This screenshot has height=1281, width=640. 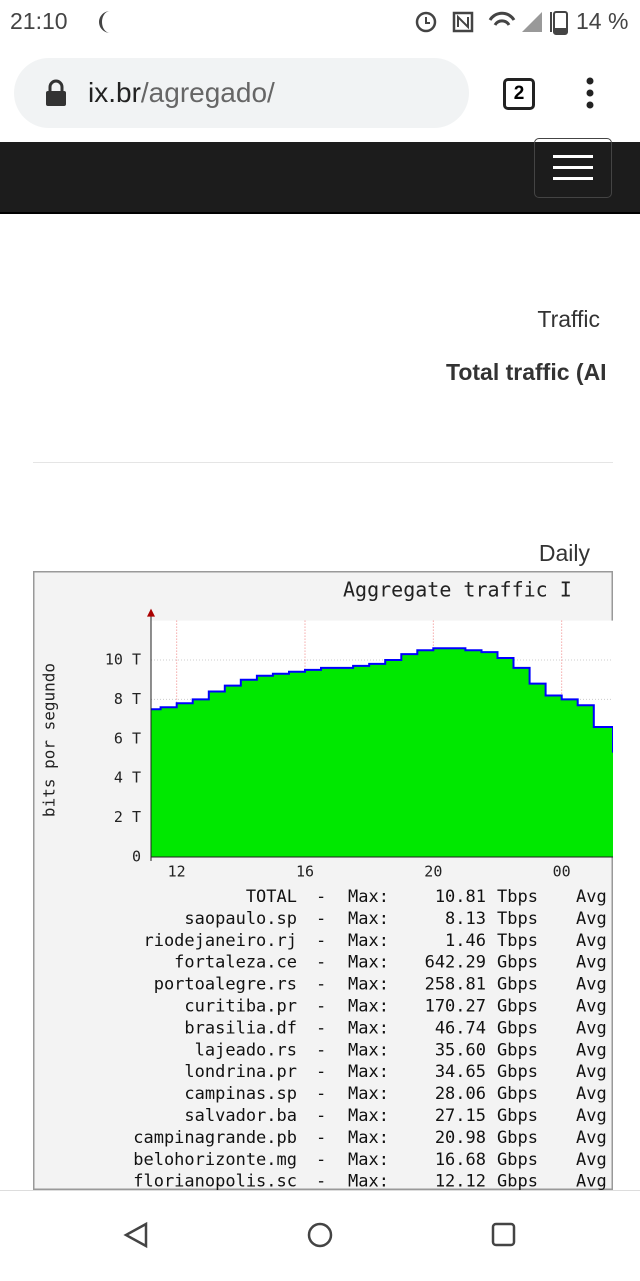 What do you see at coordinates (457, 590) in the screenshot?
I see `graph-title: Aggregate traffic I` at bounding box center [457, 590].